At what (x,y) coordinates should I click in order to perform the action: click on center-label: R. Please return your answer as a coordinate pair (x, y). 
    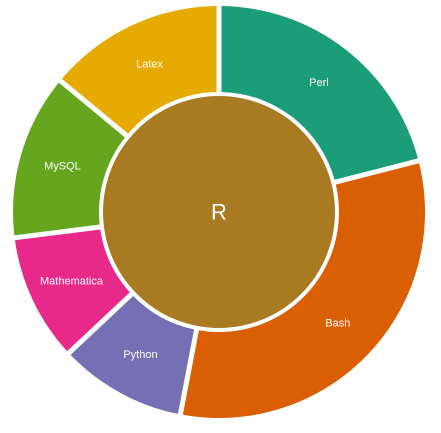
    Looking at the image, I should click on (219, 212).